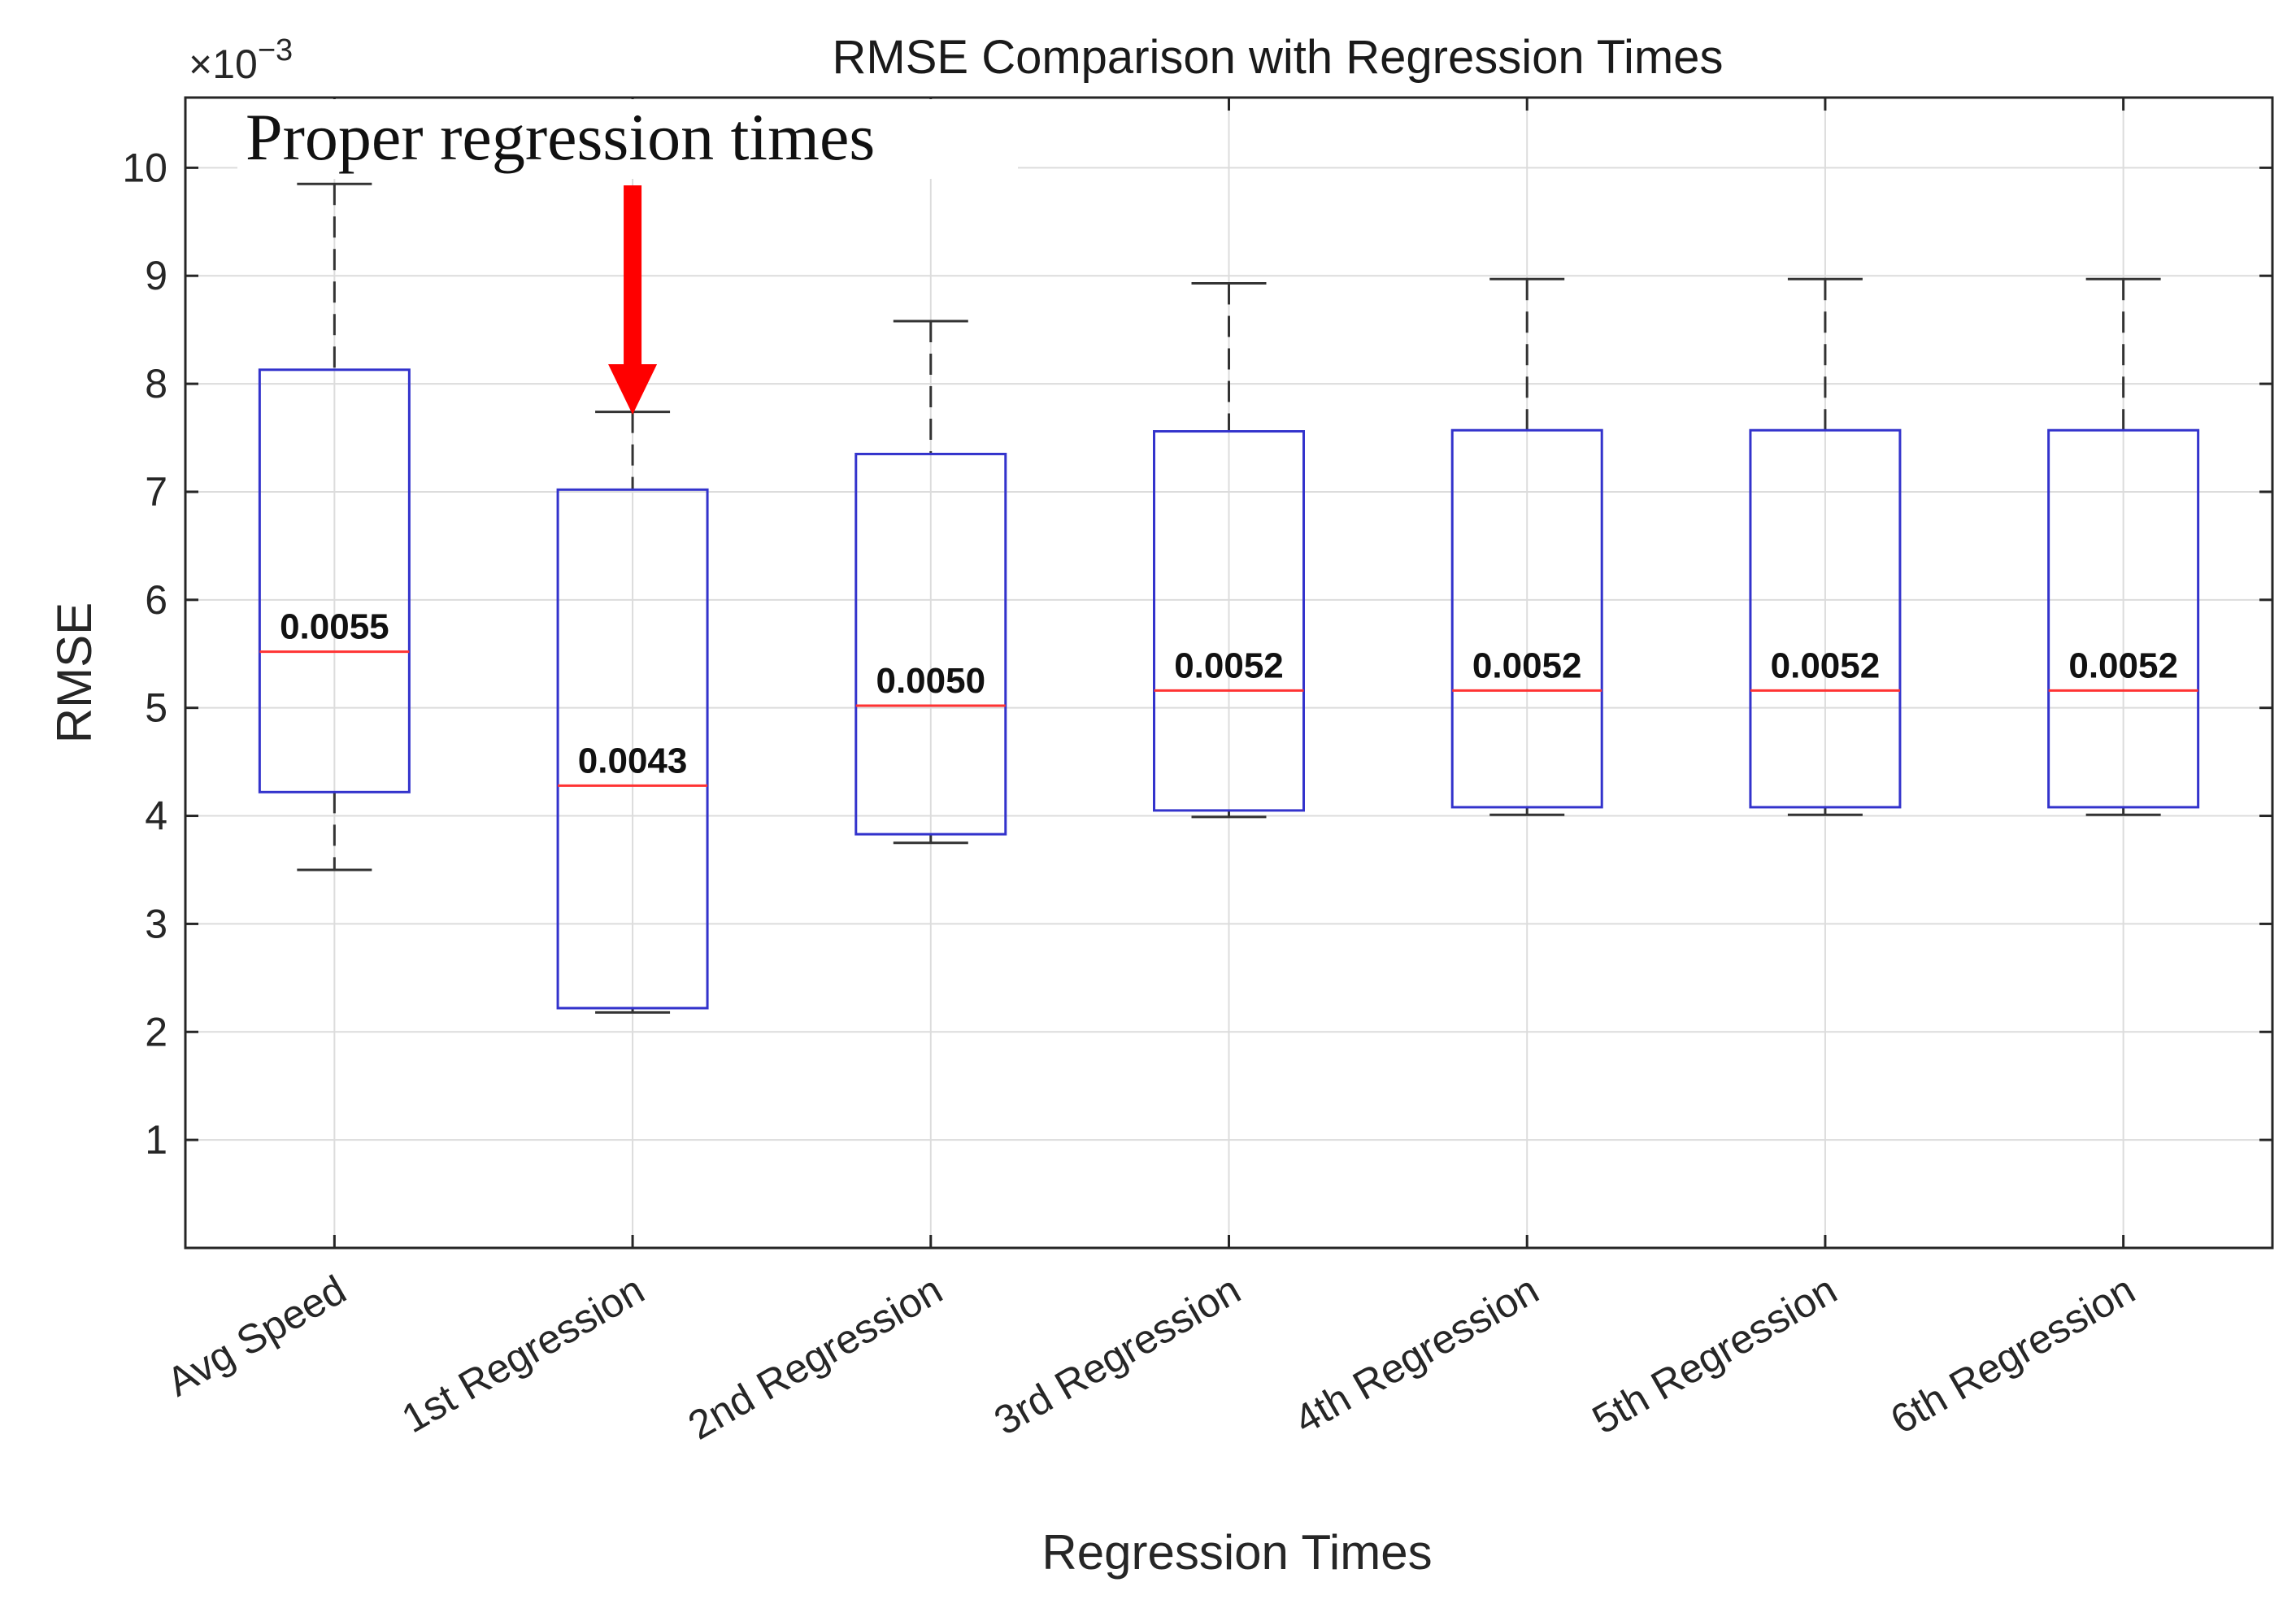 The height and width of the screenshot is (1604, 2296). Describe the element at coordinates (156, 923) in the screenshot. I see `y-tick-label: 3` at that location.